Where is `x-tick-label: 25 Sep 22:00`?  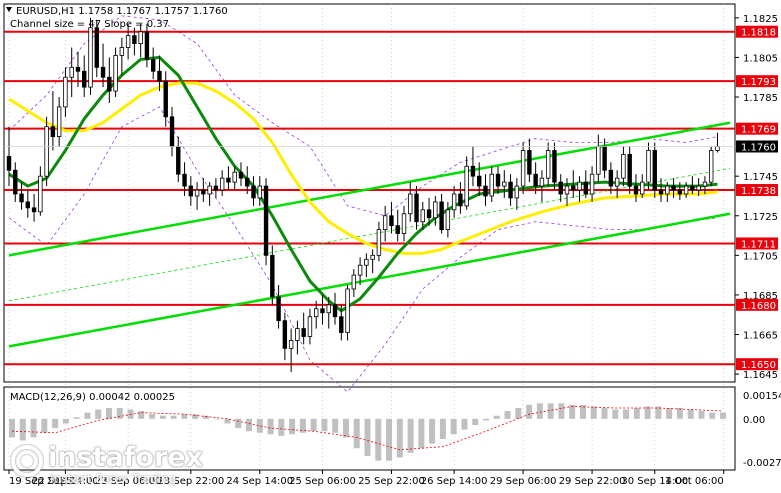 x-tick-label: 25 Sep 22:00 is located at coordinates (391, 481).